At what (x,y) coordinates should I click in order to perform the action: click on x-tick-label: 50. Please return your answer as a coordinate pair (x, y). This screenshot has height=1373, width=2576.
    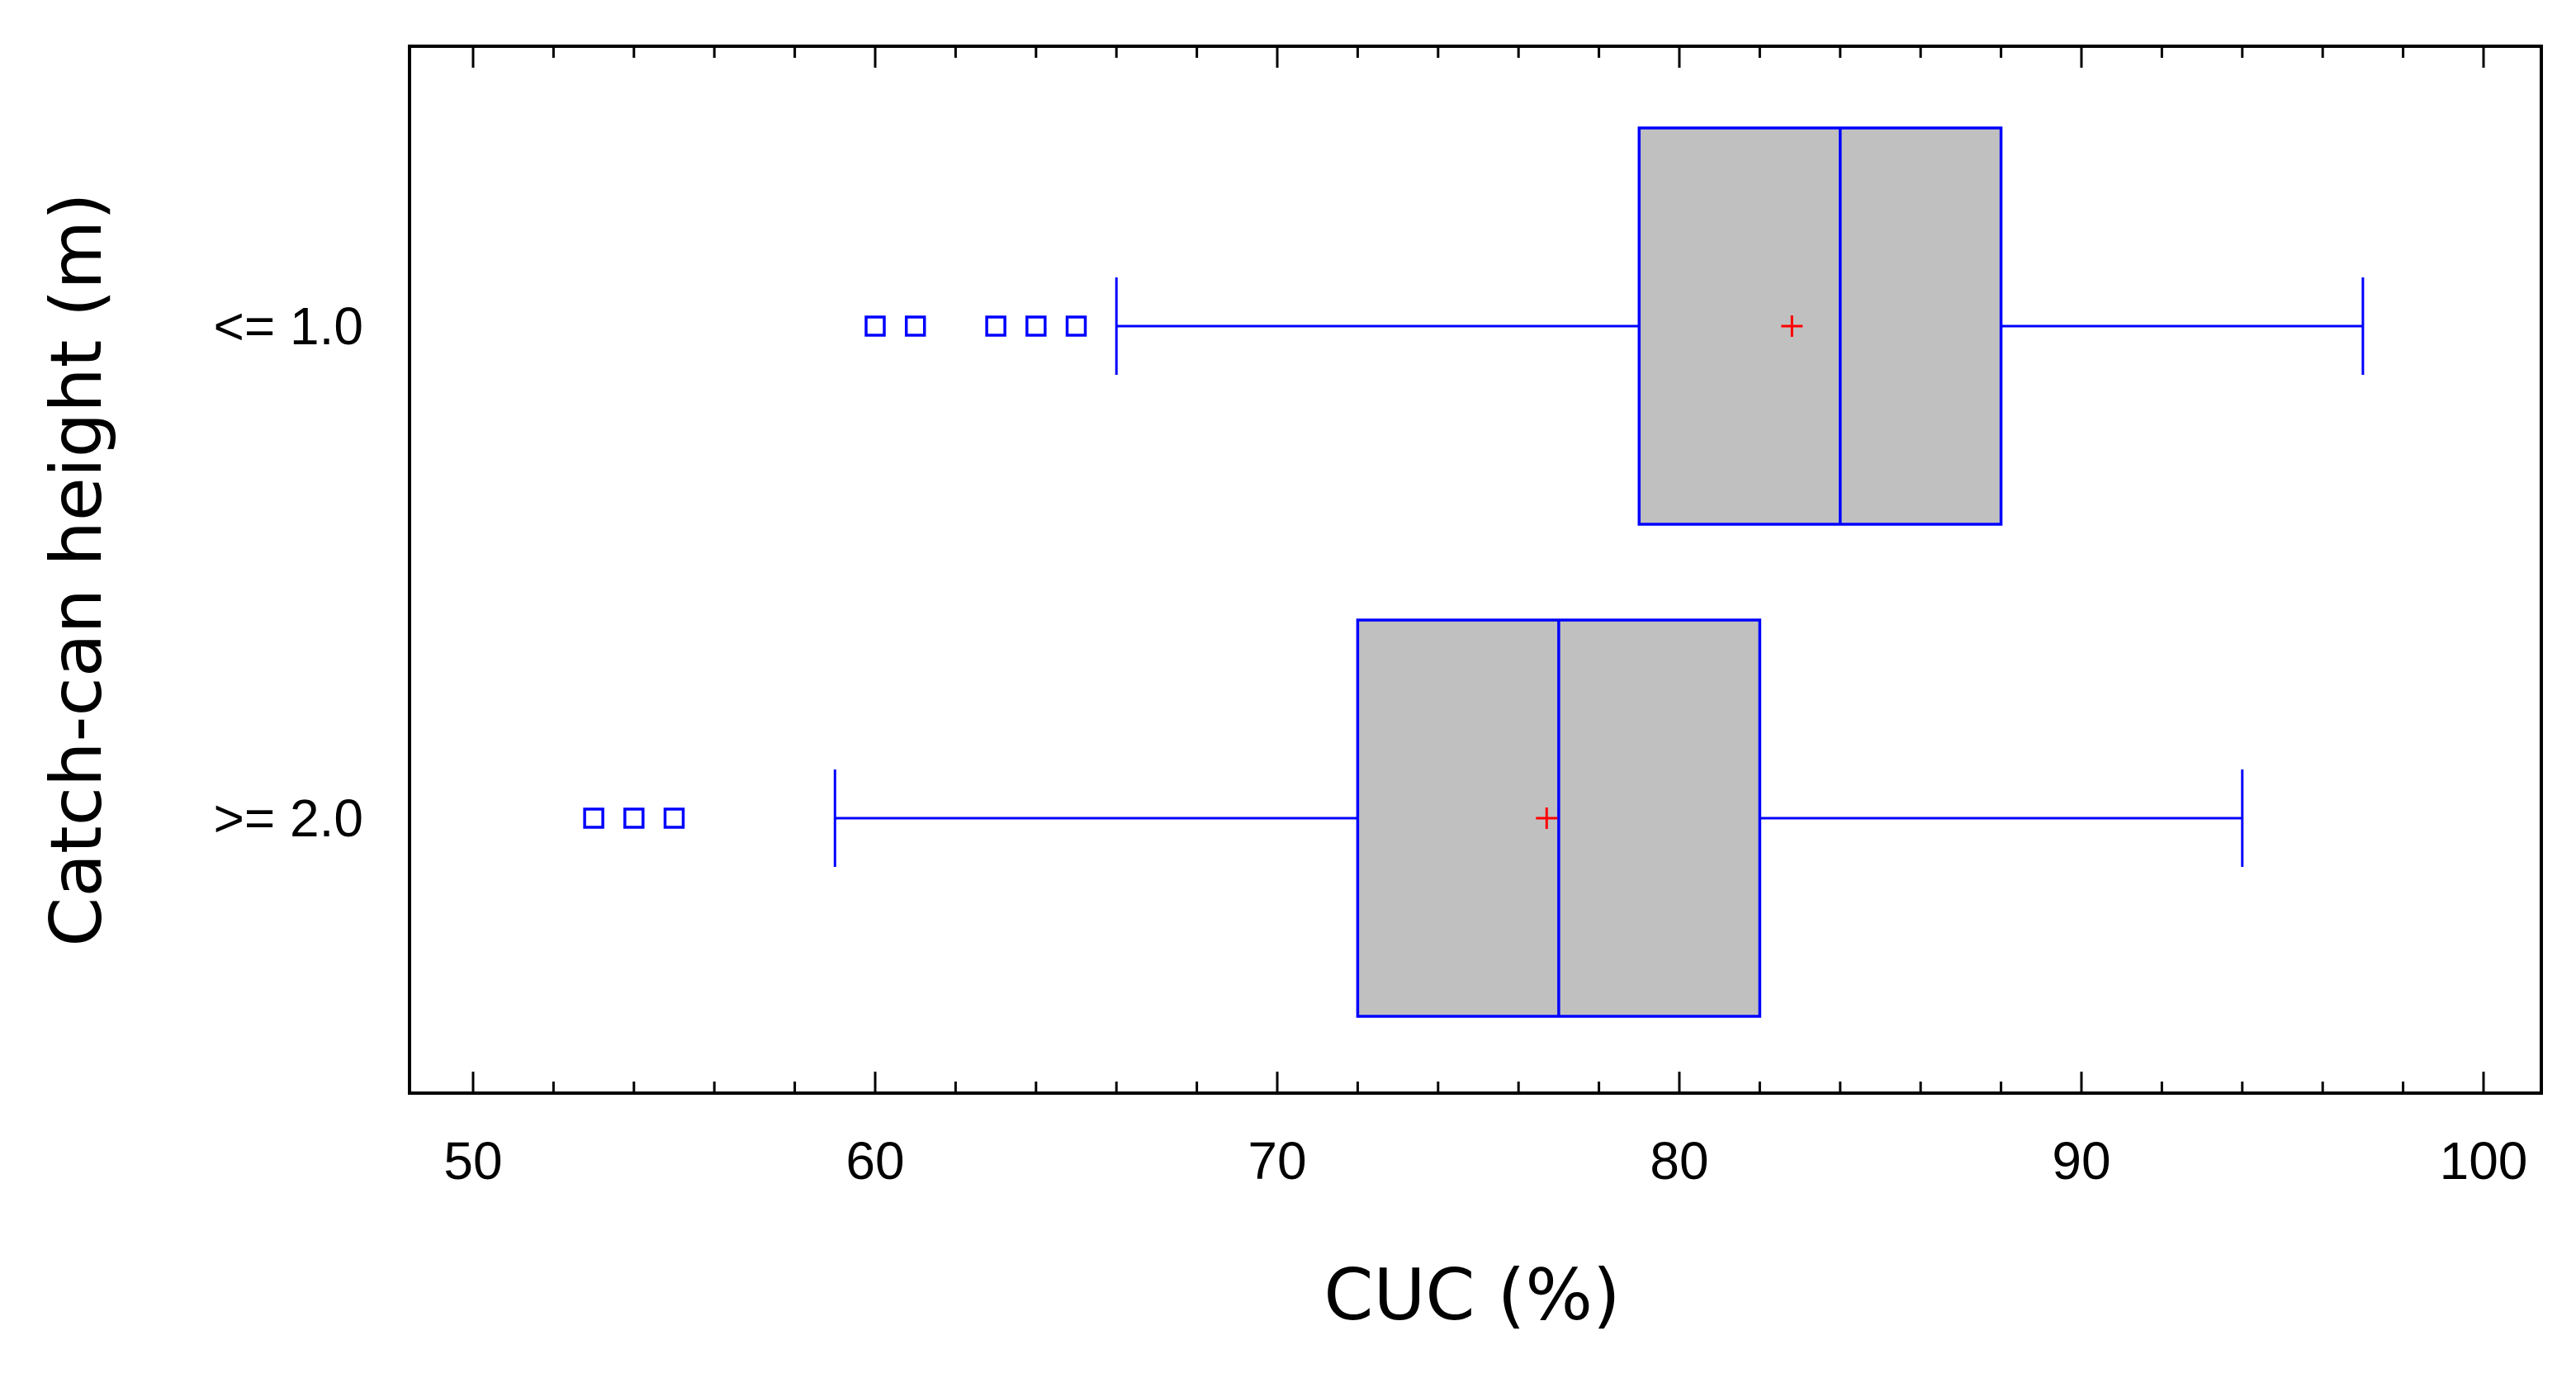
    Looking at the image, I should click on (472, 1161).